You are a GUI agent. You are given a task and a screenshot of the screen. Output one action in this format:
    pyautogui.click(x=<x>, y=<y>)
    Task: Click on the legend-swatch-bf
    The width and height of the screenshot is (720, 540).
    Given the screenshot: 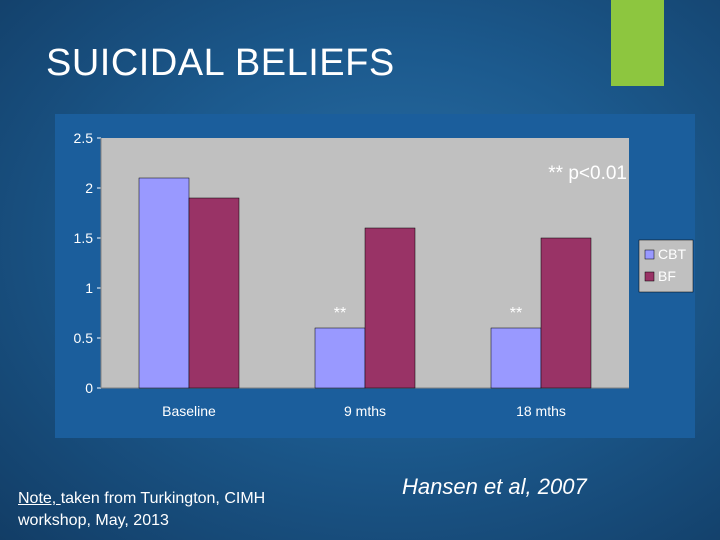 What is the action you would take?
    pyautogui.click(x=649, y=276)
    